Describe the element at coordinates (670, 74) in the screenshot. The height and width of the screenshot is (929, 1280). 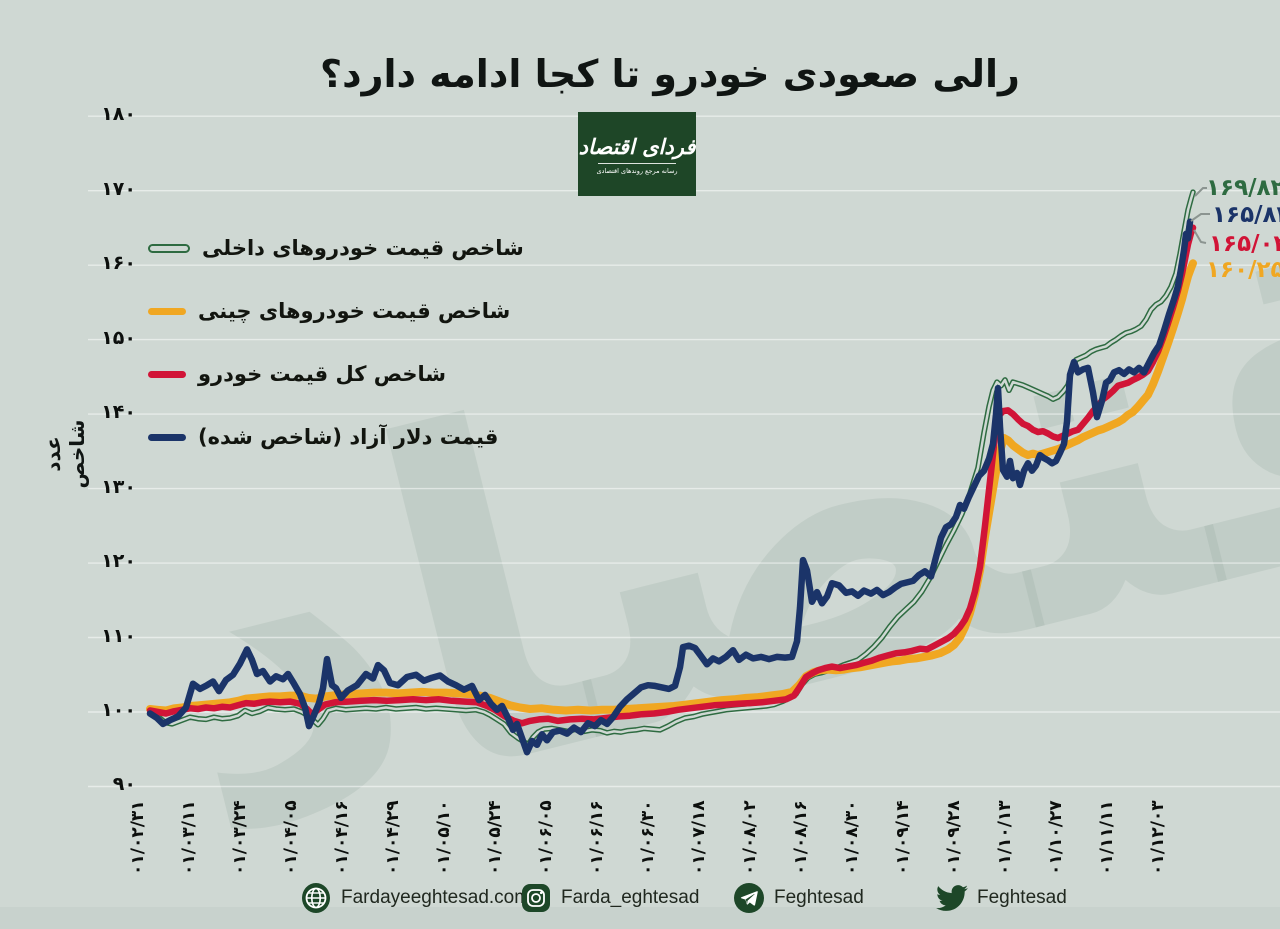
I see `page-title: رالی صعودی خودرو تا کجا ادامه دارد؟` at that location.